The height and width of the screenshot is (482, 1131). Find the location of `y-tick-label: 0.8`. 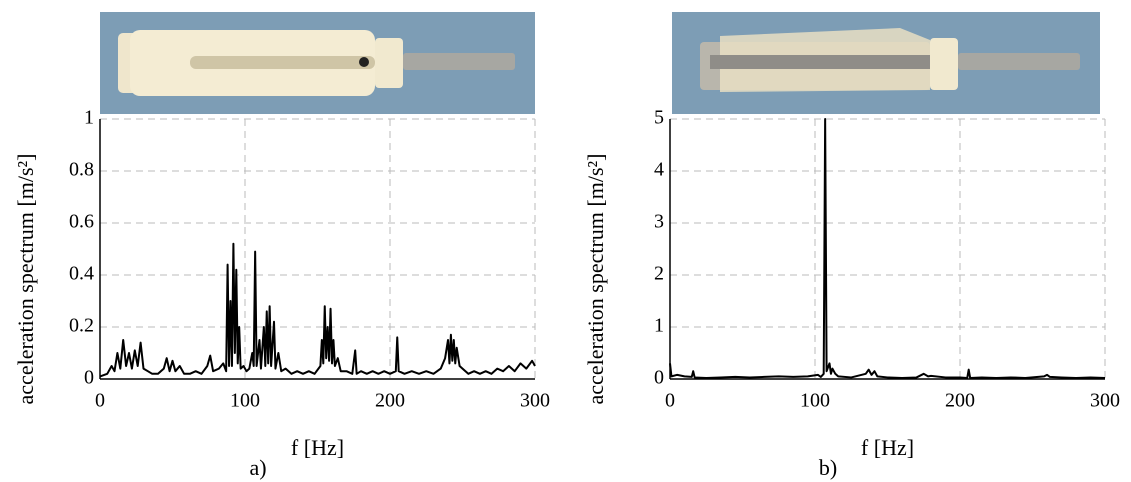

y-tick-label: 0.8 is located at coordinates (81, 170).